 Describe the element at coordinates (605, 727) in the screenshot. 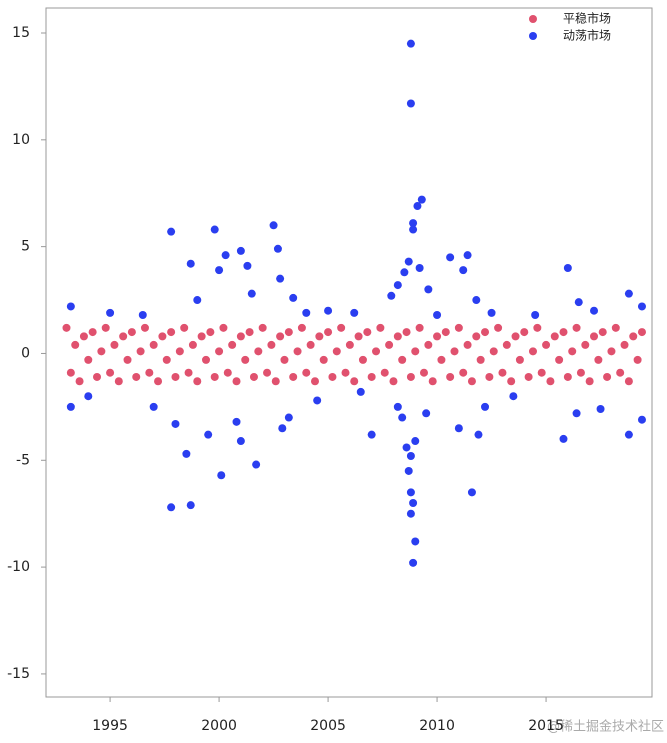

I see `watermark: @稀土掘金技术社区` at that location.